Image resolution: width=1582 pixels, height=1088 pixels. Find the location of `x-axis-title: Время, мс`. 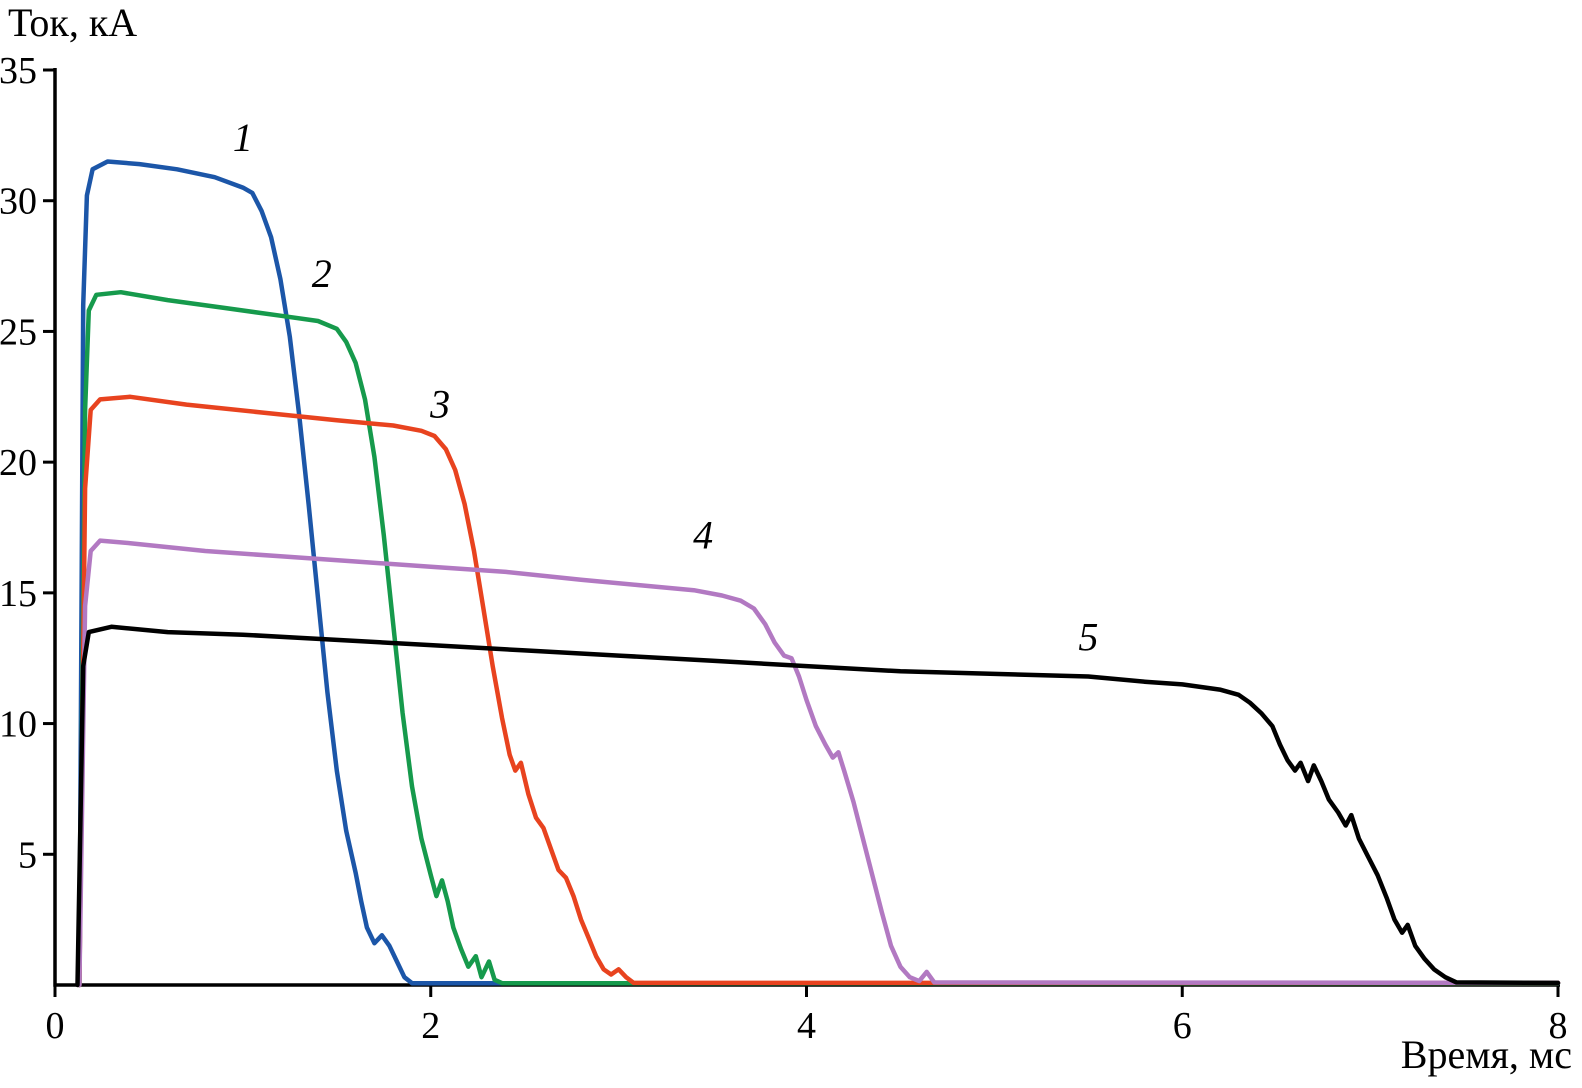

x-axis-title: Время, мс is located at coordinates (1486, 1054).